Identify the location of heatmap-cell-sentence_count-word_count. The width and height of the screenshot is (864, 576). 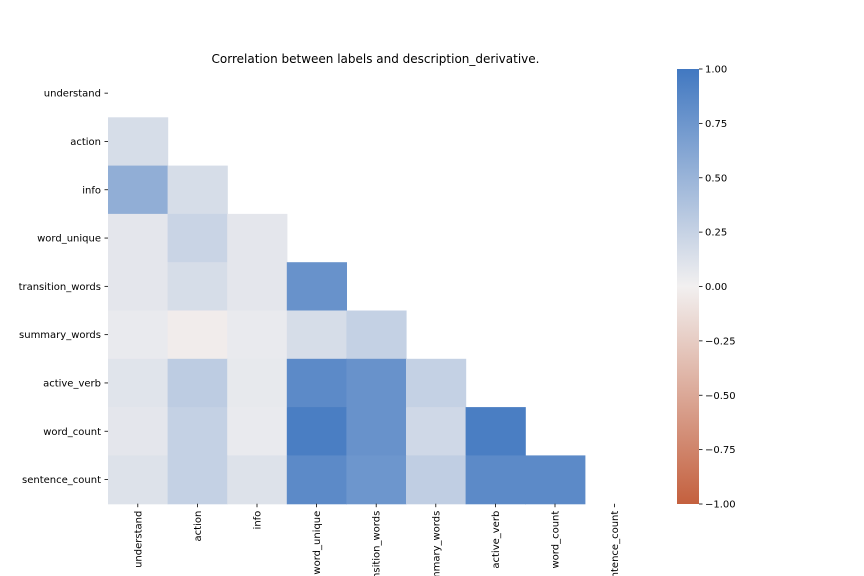
(555, 480).